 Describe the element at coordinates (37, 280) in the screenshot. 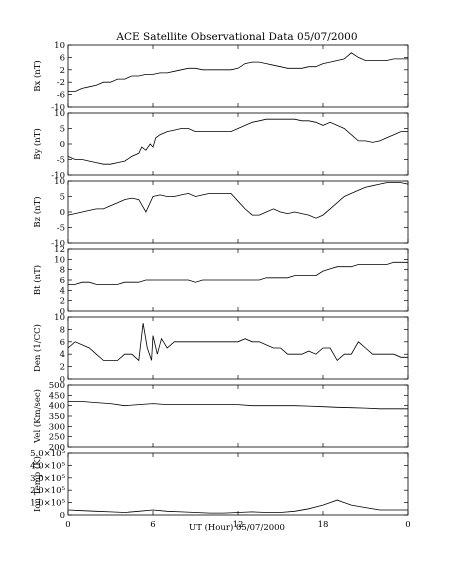

I see `y-axis-label: Bt (nT)` at that location.